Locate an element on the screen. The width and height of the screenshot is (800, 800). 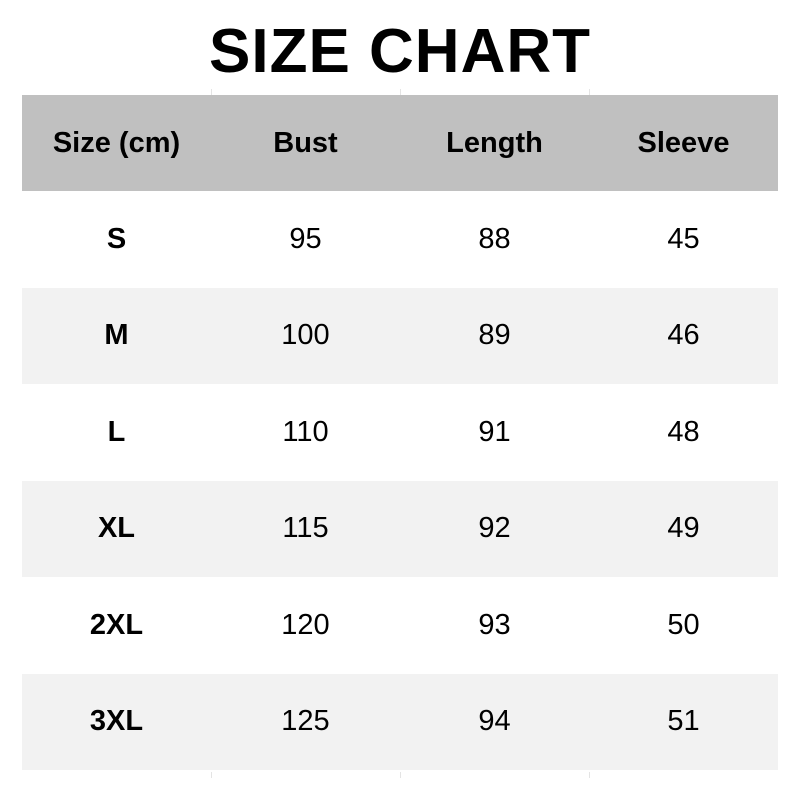
cell-size: M is located at coordinates (116, 335).